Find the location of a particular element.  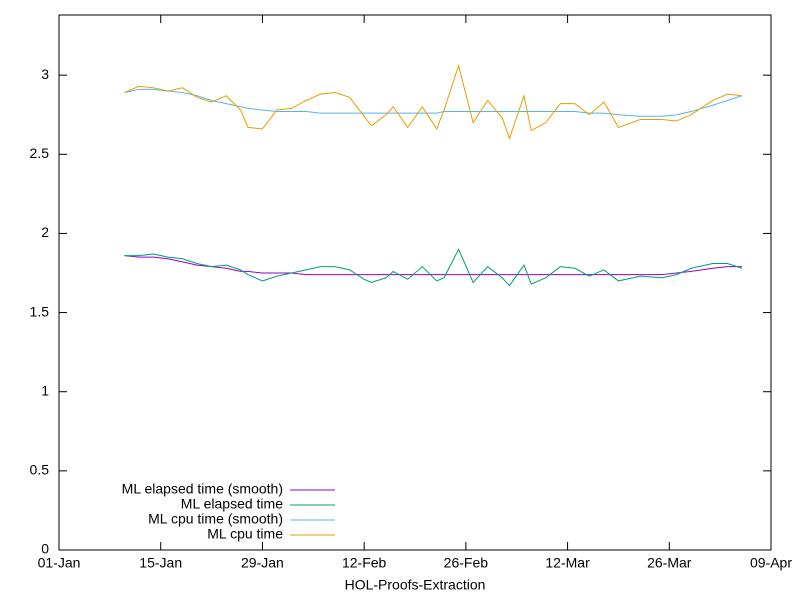

y-tick-label: 1 is located at coordinates (45, 390).